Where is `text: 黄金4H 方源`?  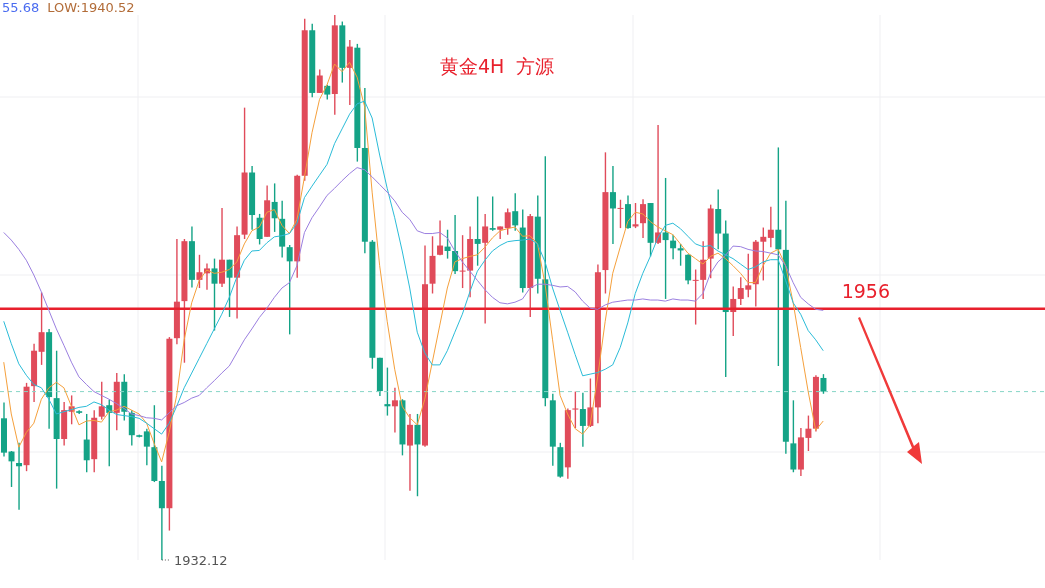
text: 黄金4H 方源 is located at coordinates (497, 66).